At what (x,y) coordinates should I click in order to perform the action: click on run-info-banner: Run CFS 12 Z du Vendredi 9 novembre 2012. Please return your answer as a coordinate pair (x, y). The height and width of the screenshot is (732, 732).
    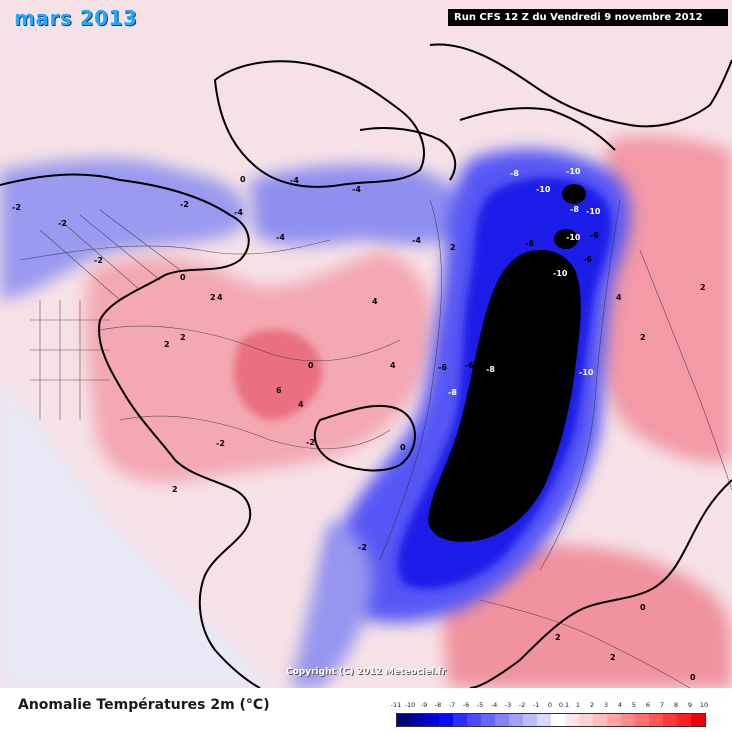
    Looking at the image, I should click on (588, 17).